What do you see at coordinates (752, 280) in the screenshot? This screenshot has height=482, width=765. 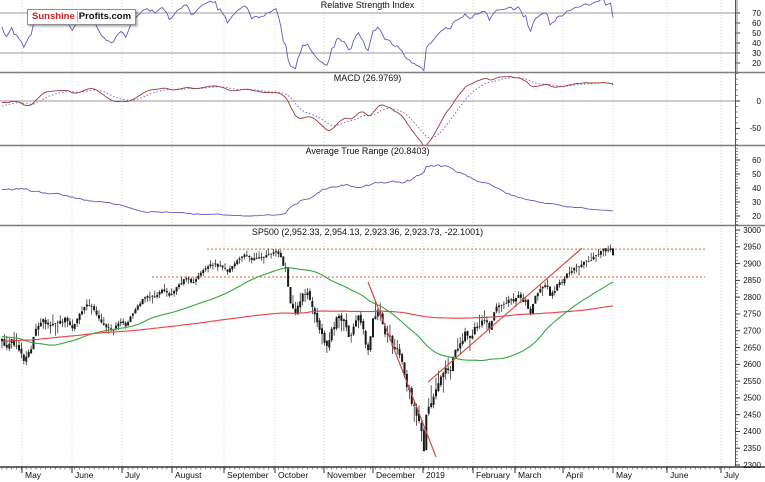 I see `svg-text: 2850` at bounding box center [752, 280].